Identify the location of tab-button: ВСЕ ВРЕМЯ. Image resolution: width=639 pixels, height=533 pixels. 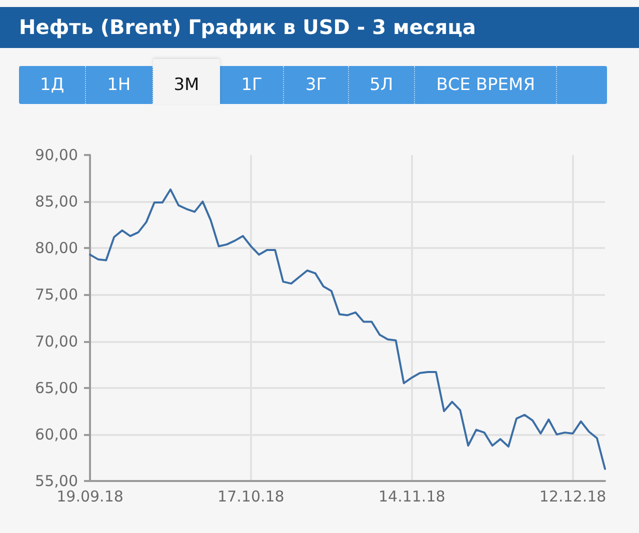
(486, 85).